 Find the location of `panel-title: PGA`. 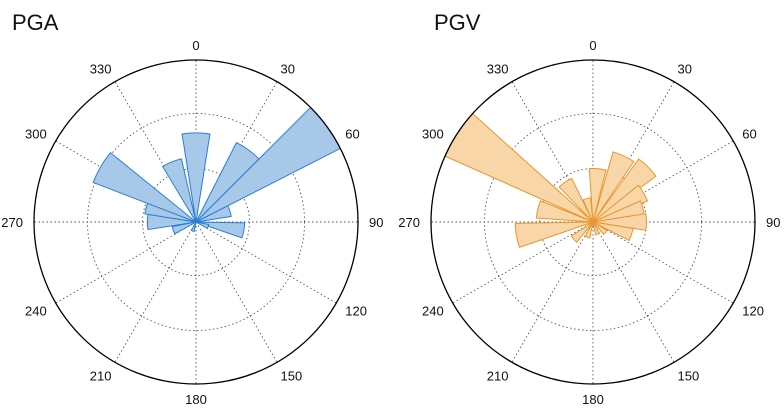

panel-title: PGA is located at coordinates (35, 22).